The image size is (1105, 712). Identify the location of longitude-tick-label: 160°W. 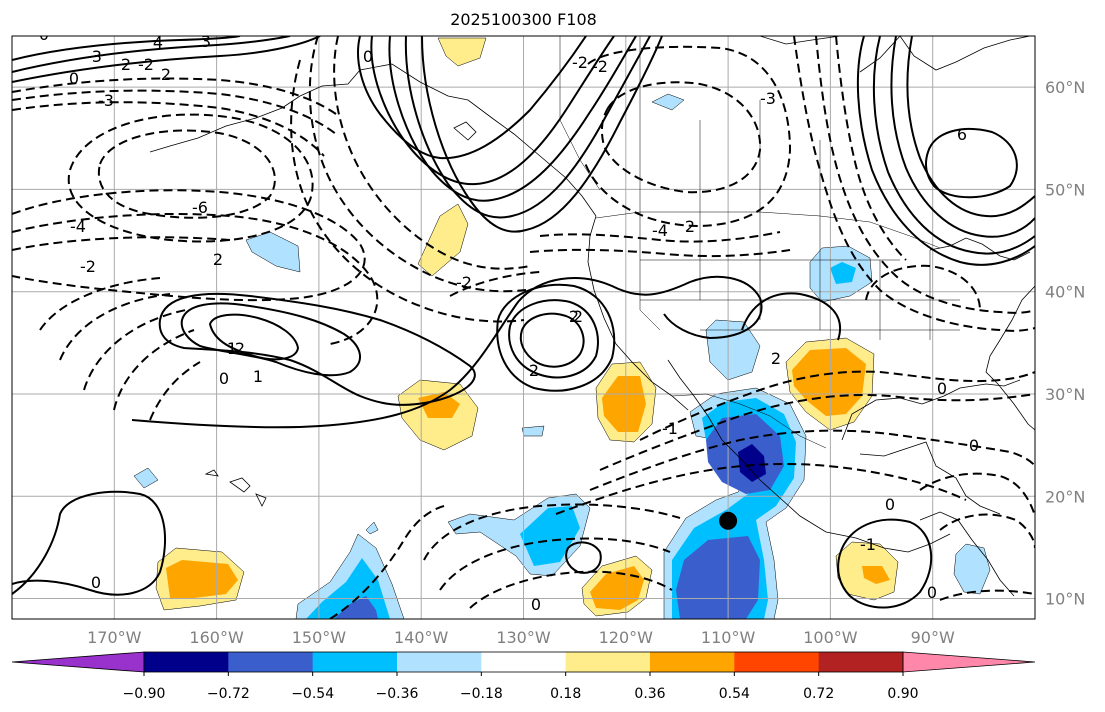
(216, 637).